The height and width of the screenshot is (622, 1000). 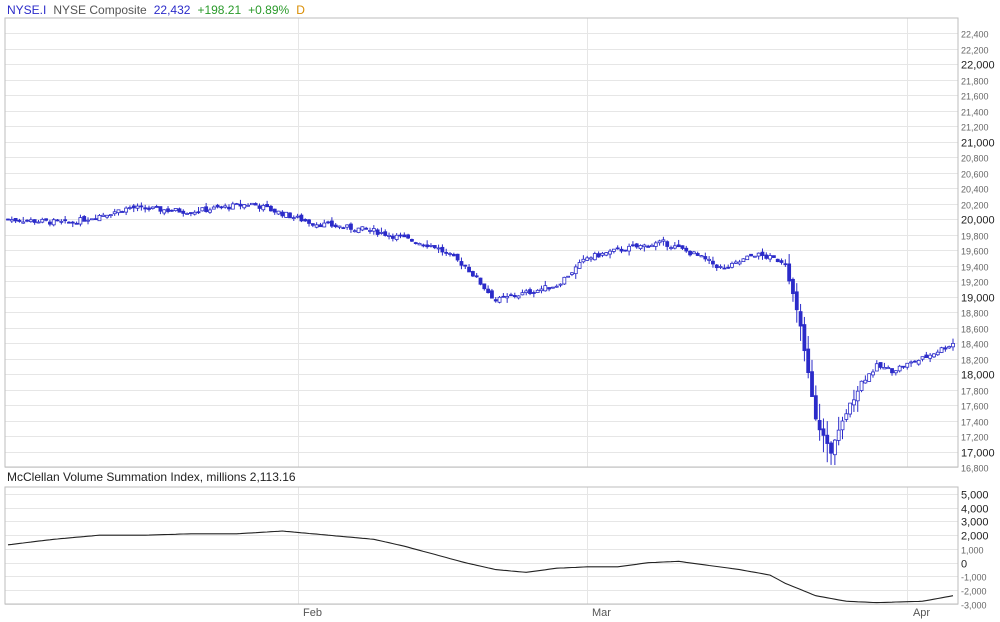 What do you see at coordinates (978, 299) in the screenshot?
I see `price-tick-label: 19,000` at bounding box center [978, 299].